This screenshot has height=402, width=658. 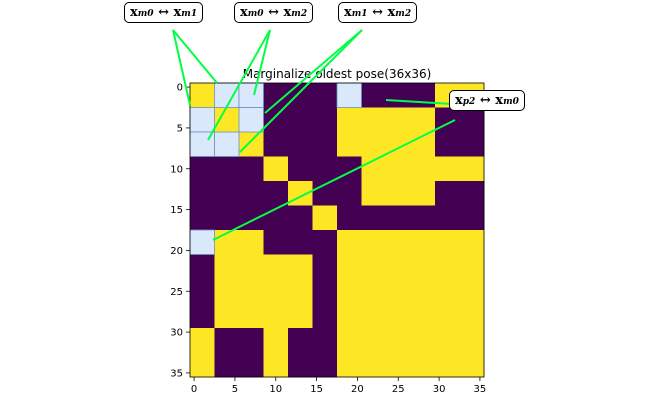 I want to click on chart-title: Marginalize oldest pose(36x36), so click(x=337, y=74).